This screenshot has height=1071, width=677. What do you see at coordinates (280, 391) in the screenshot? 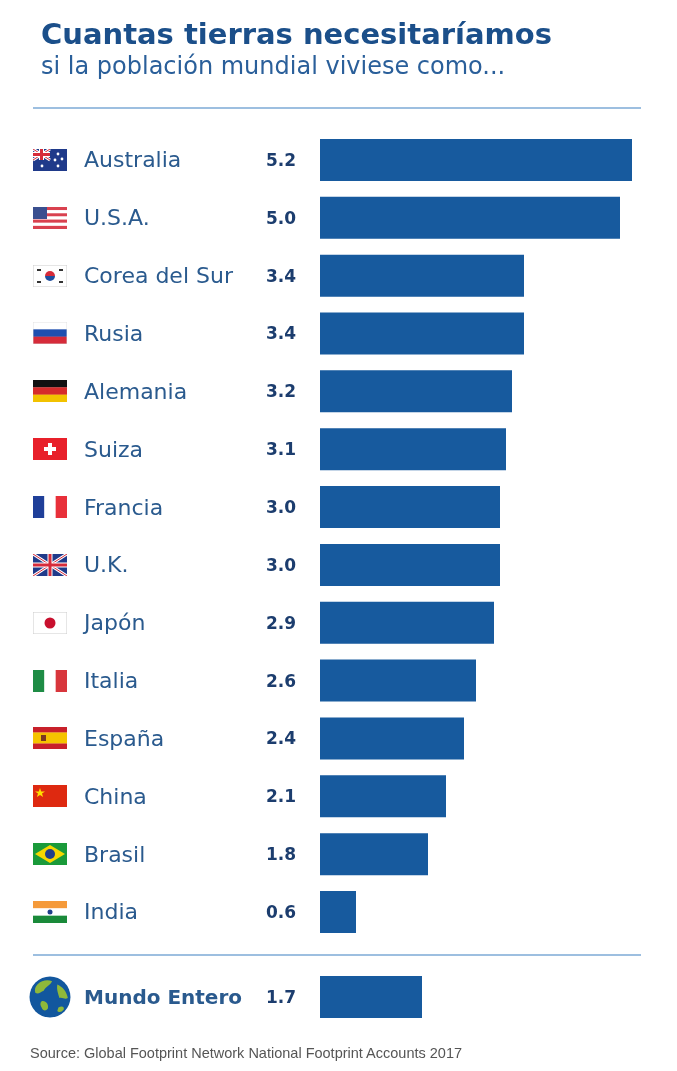
I see `data-label: 3.2` at bounding box center [280, 391].